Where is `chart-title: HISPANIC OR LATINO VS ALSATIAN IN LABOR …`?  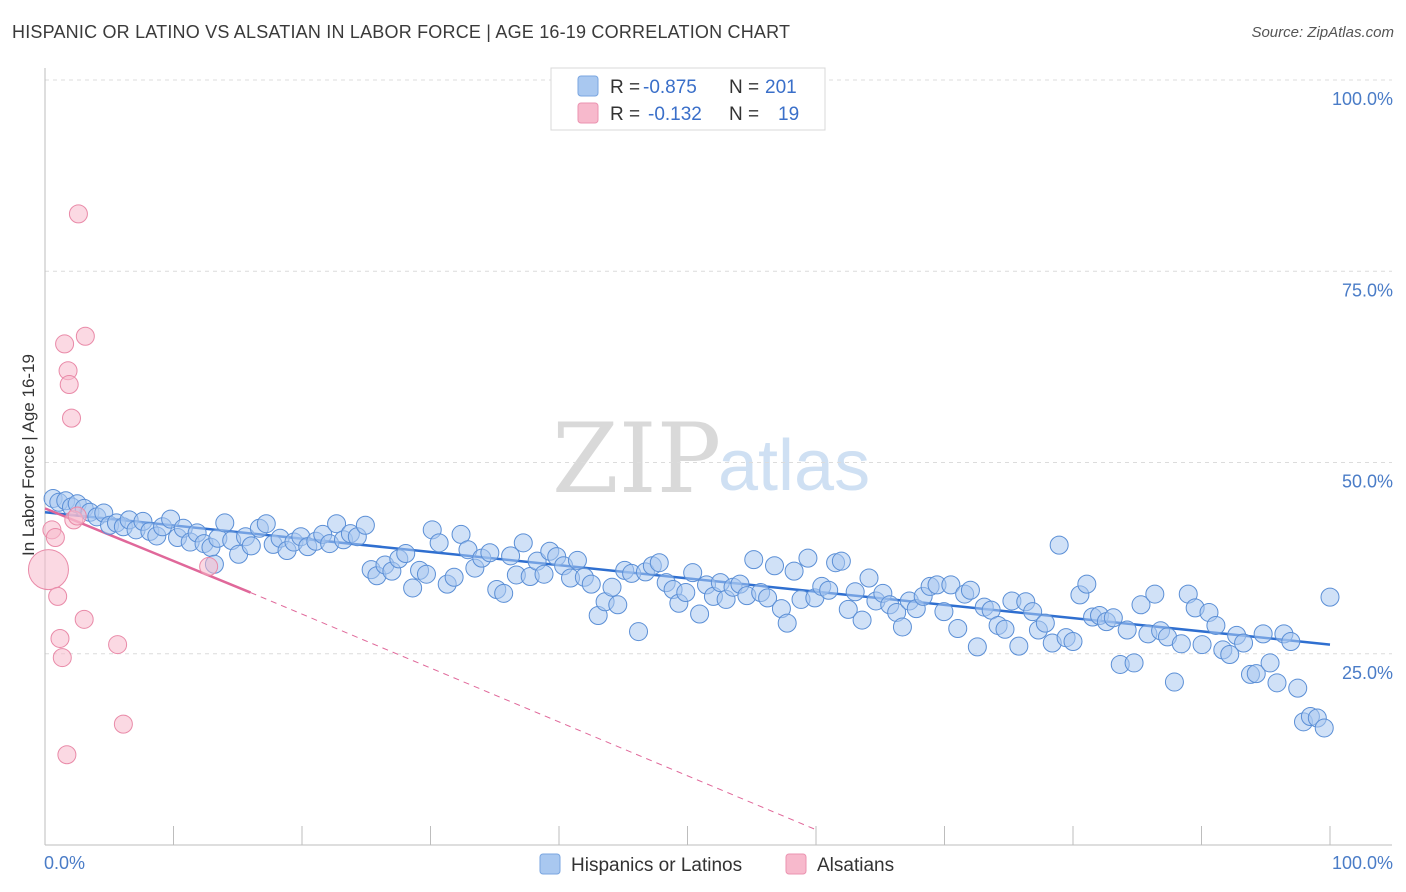
chart-title: HISPANIC OR LATINO VS ALSATIAN IN LABOR … is located at coordinates (401, 32).